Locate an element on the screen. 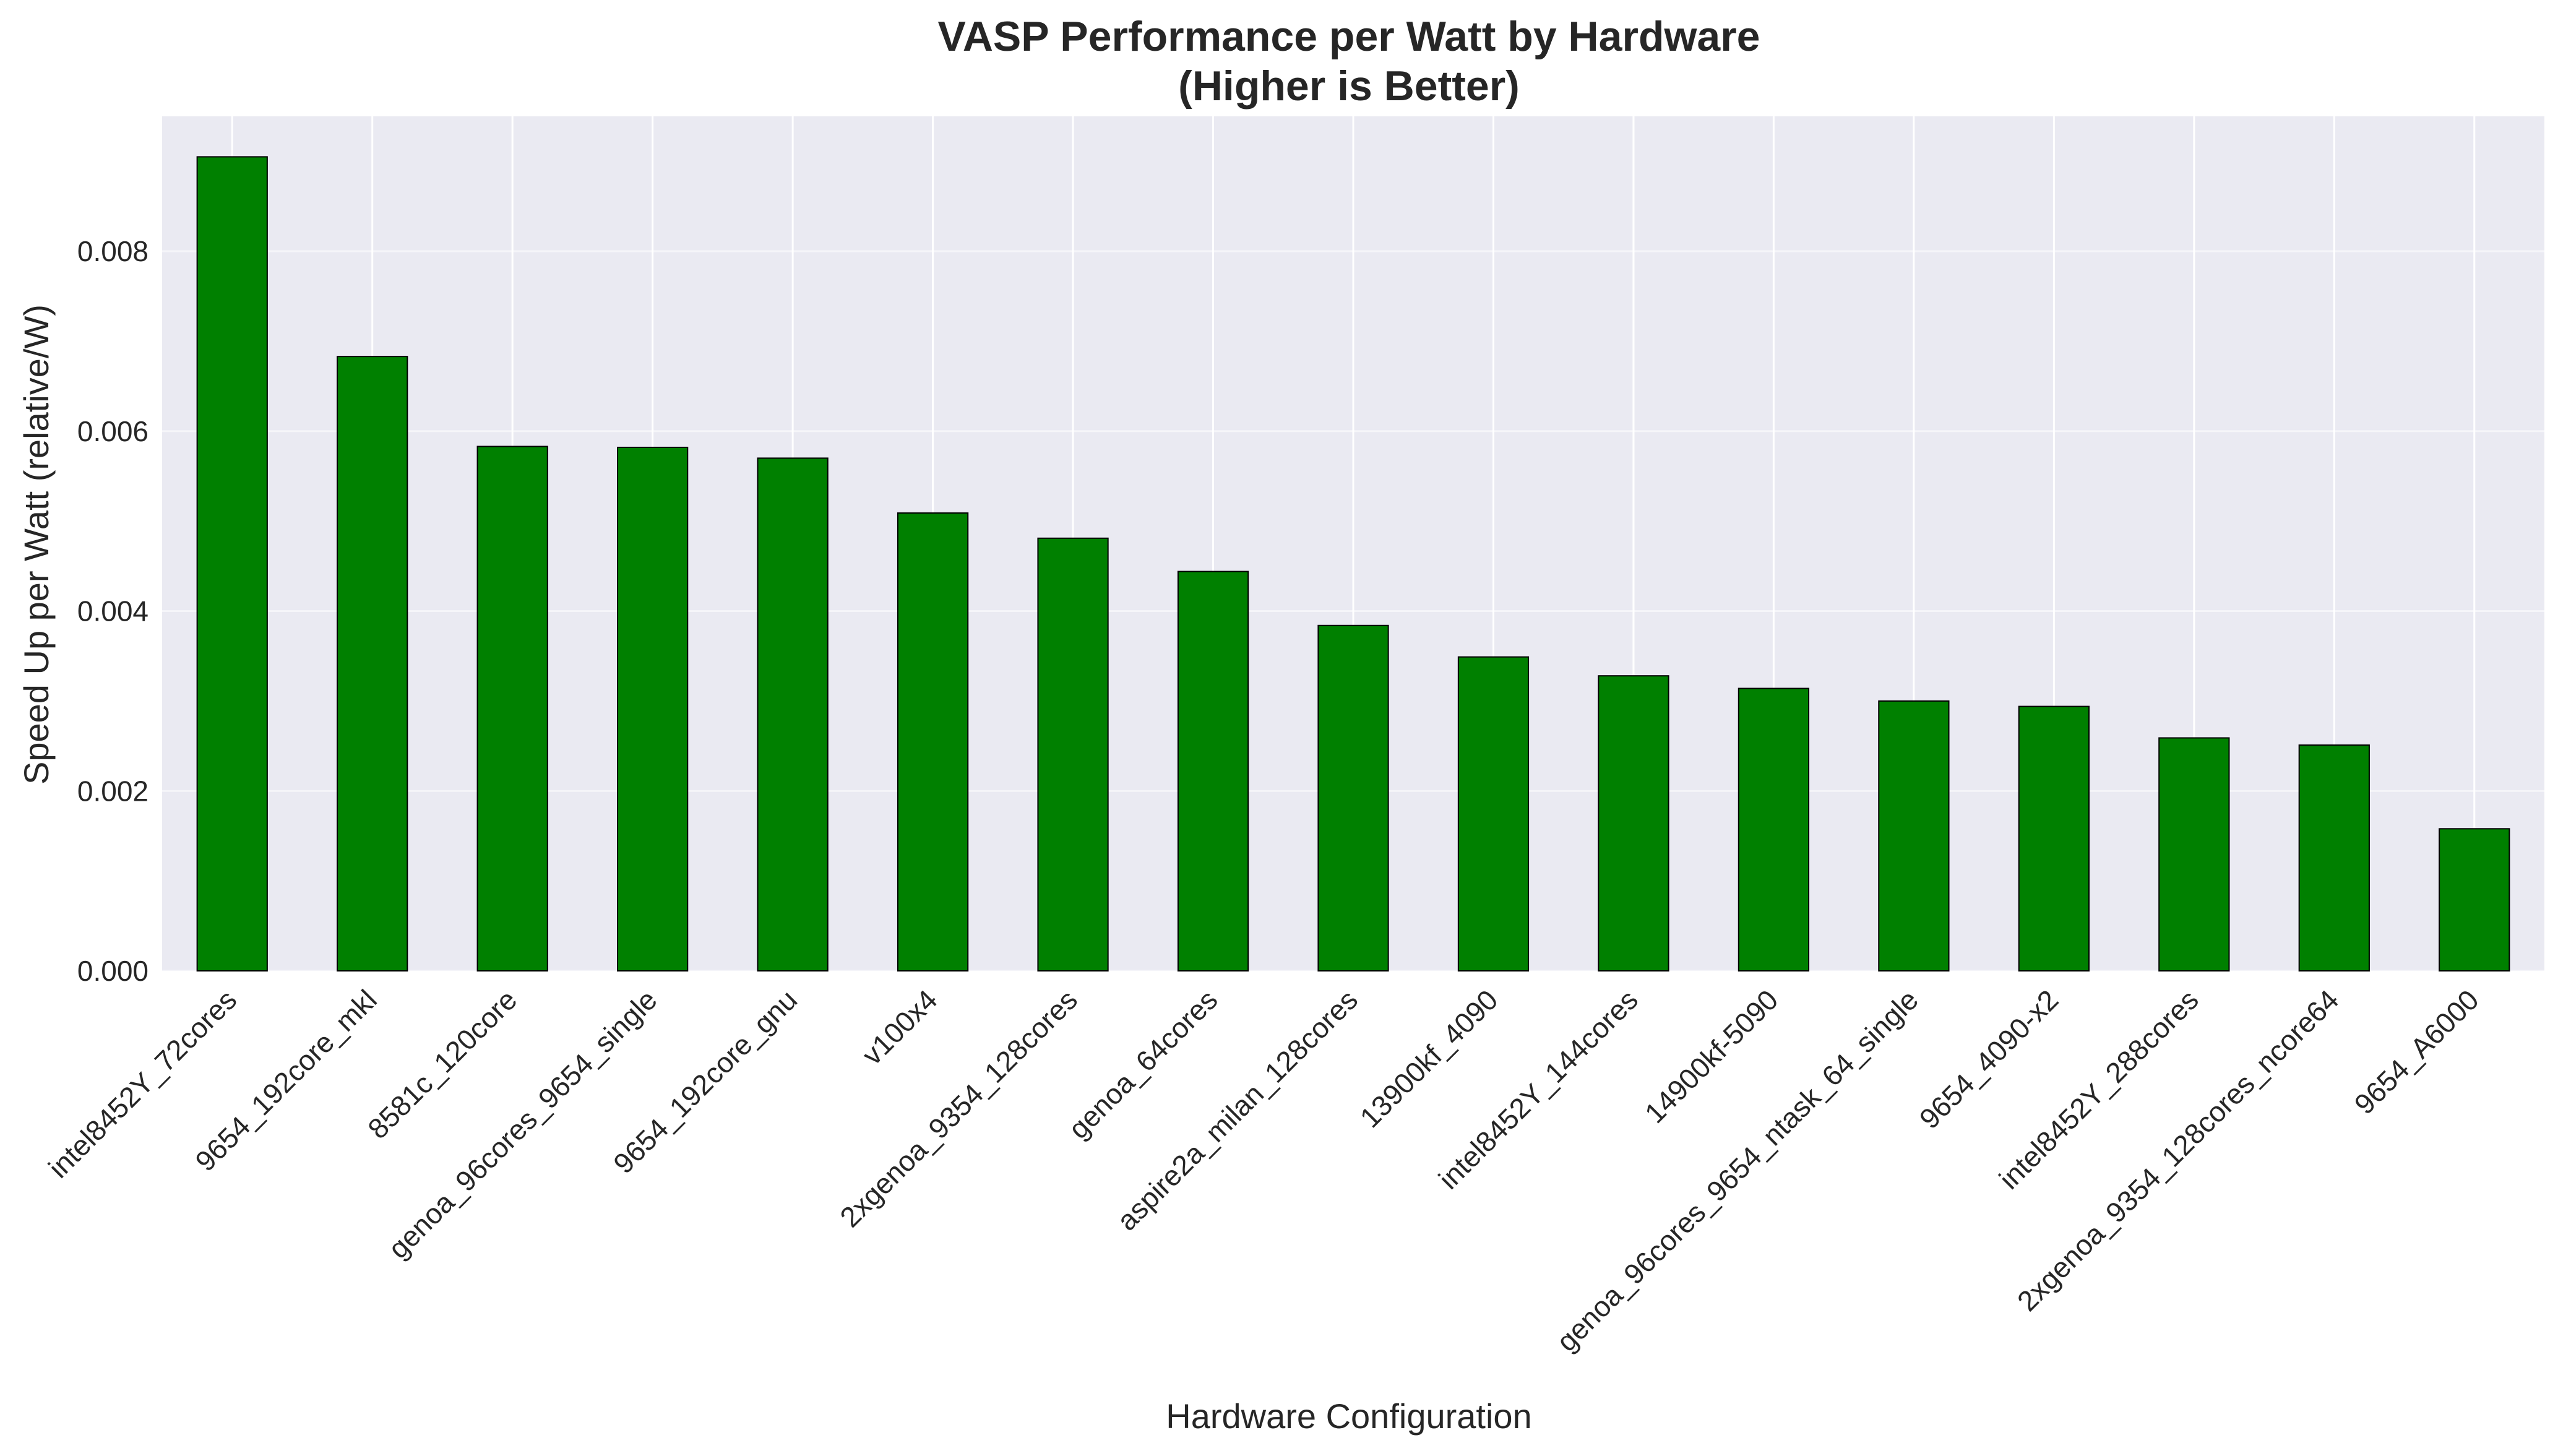  y-tick-label: 0.004 is located at coordinates (113, 611).